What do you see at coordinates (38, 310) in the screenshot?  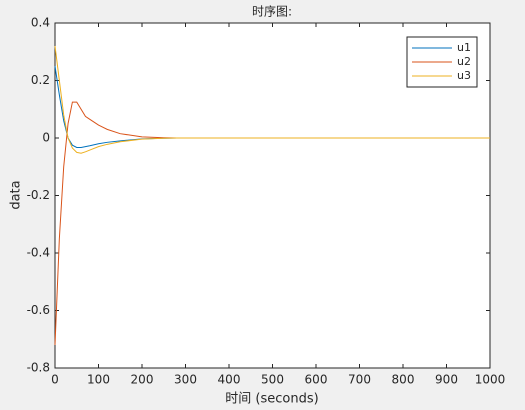 I see `y-tick-label: -0.6` at bounding box center [38, 310].